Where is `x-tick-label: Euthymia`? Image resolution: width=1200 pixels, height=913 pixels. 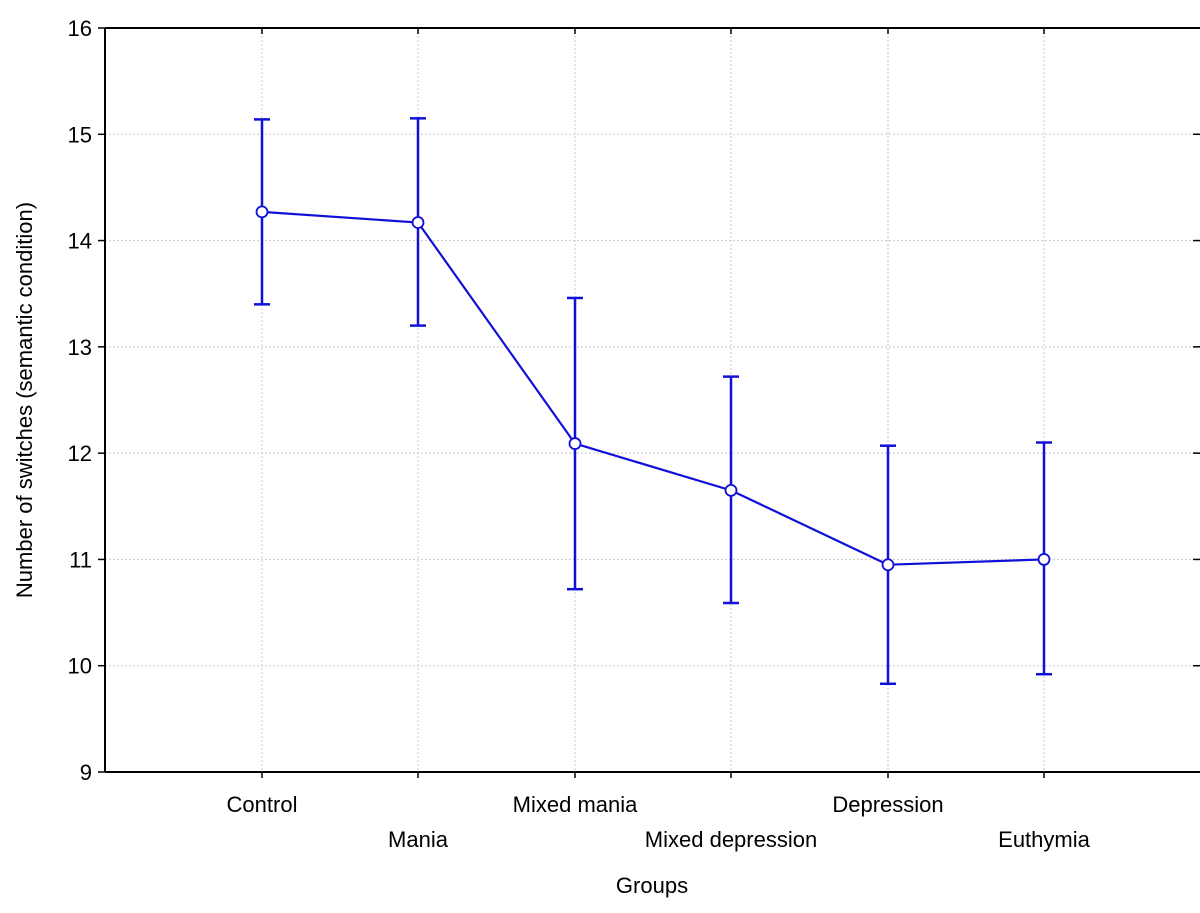 x-tick-label: Euthymia is located at coordinates (1044, 839).